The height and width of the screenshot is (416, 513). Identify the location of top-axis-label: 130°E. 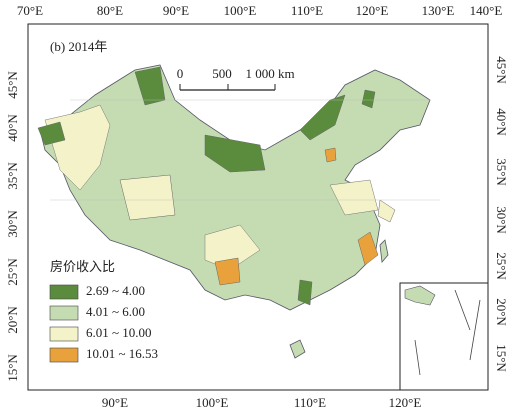
(438, 10).